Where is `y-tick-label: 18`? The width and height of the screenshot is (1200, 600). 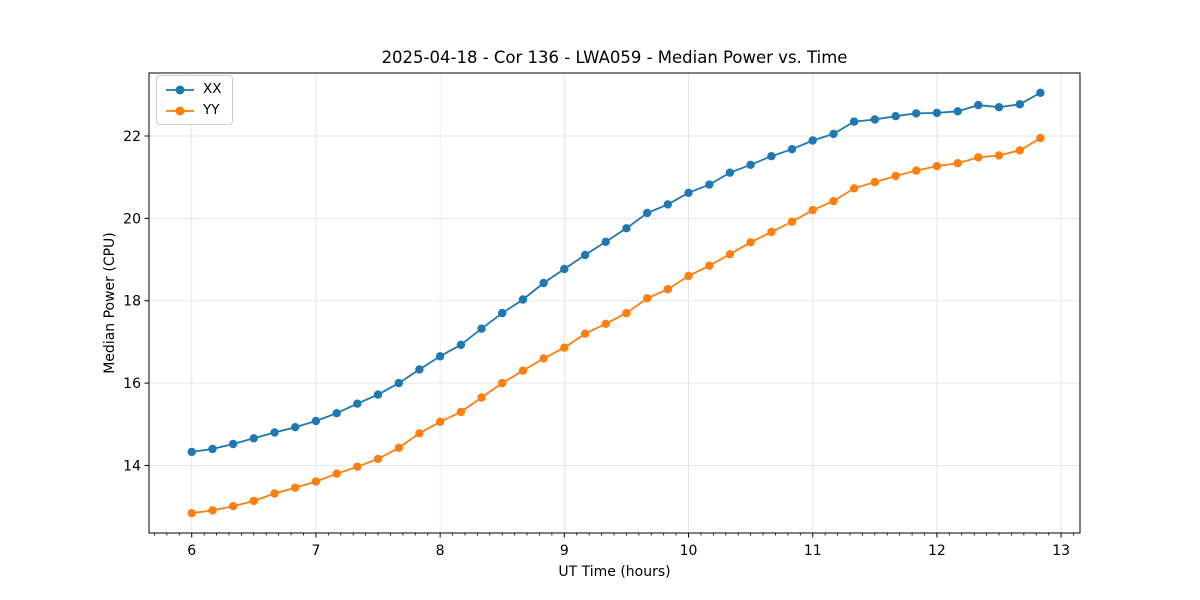
y-tick-label: 18 is located at coordinates (132, 302).